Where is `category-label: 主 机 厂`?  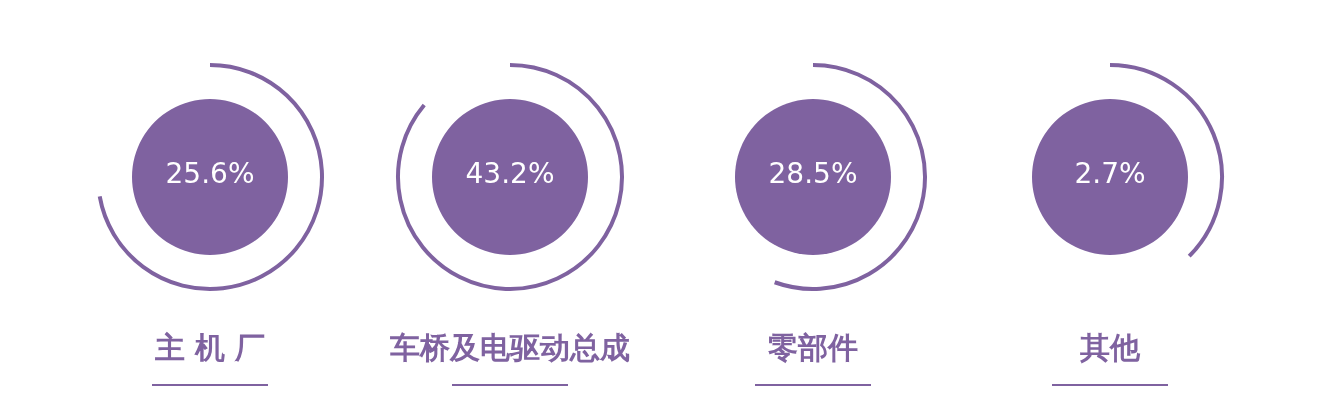
category-label: 主 机 厂 is located at coordinates (209, 347).